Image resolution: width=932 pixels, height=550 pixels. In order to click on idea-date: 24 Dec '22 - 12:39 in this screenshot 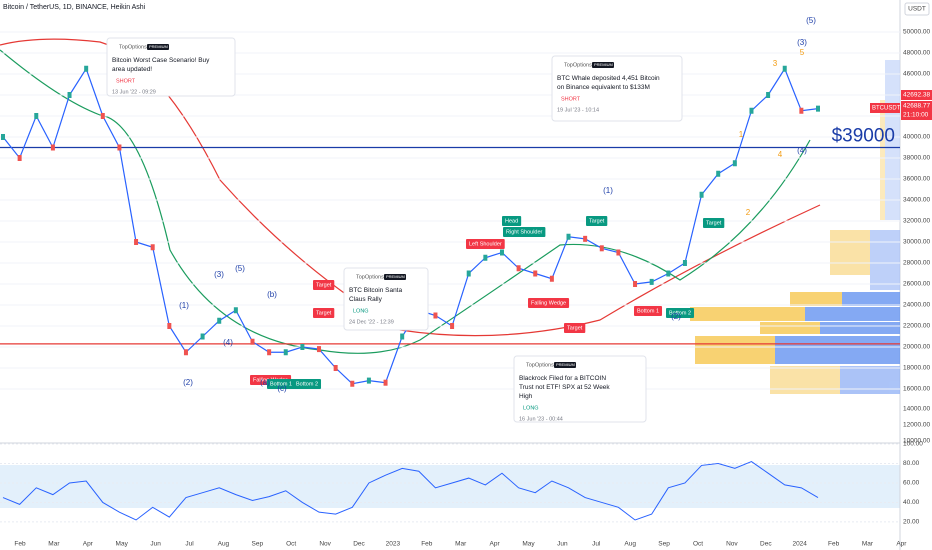, I will do `click(371, 322)`.